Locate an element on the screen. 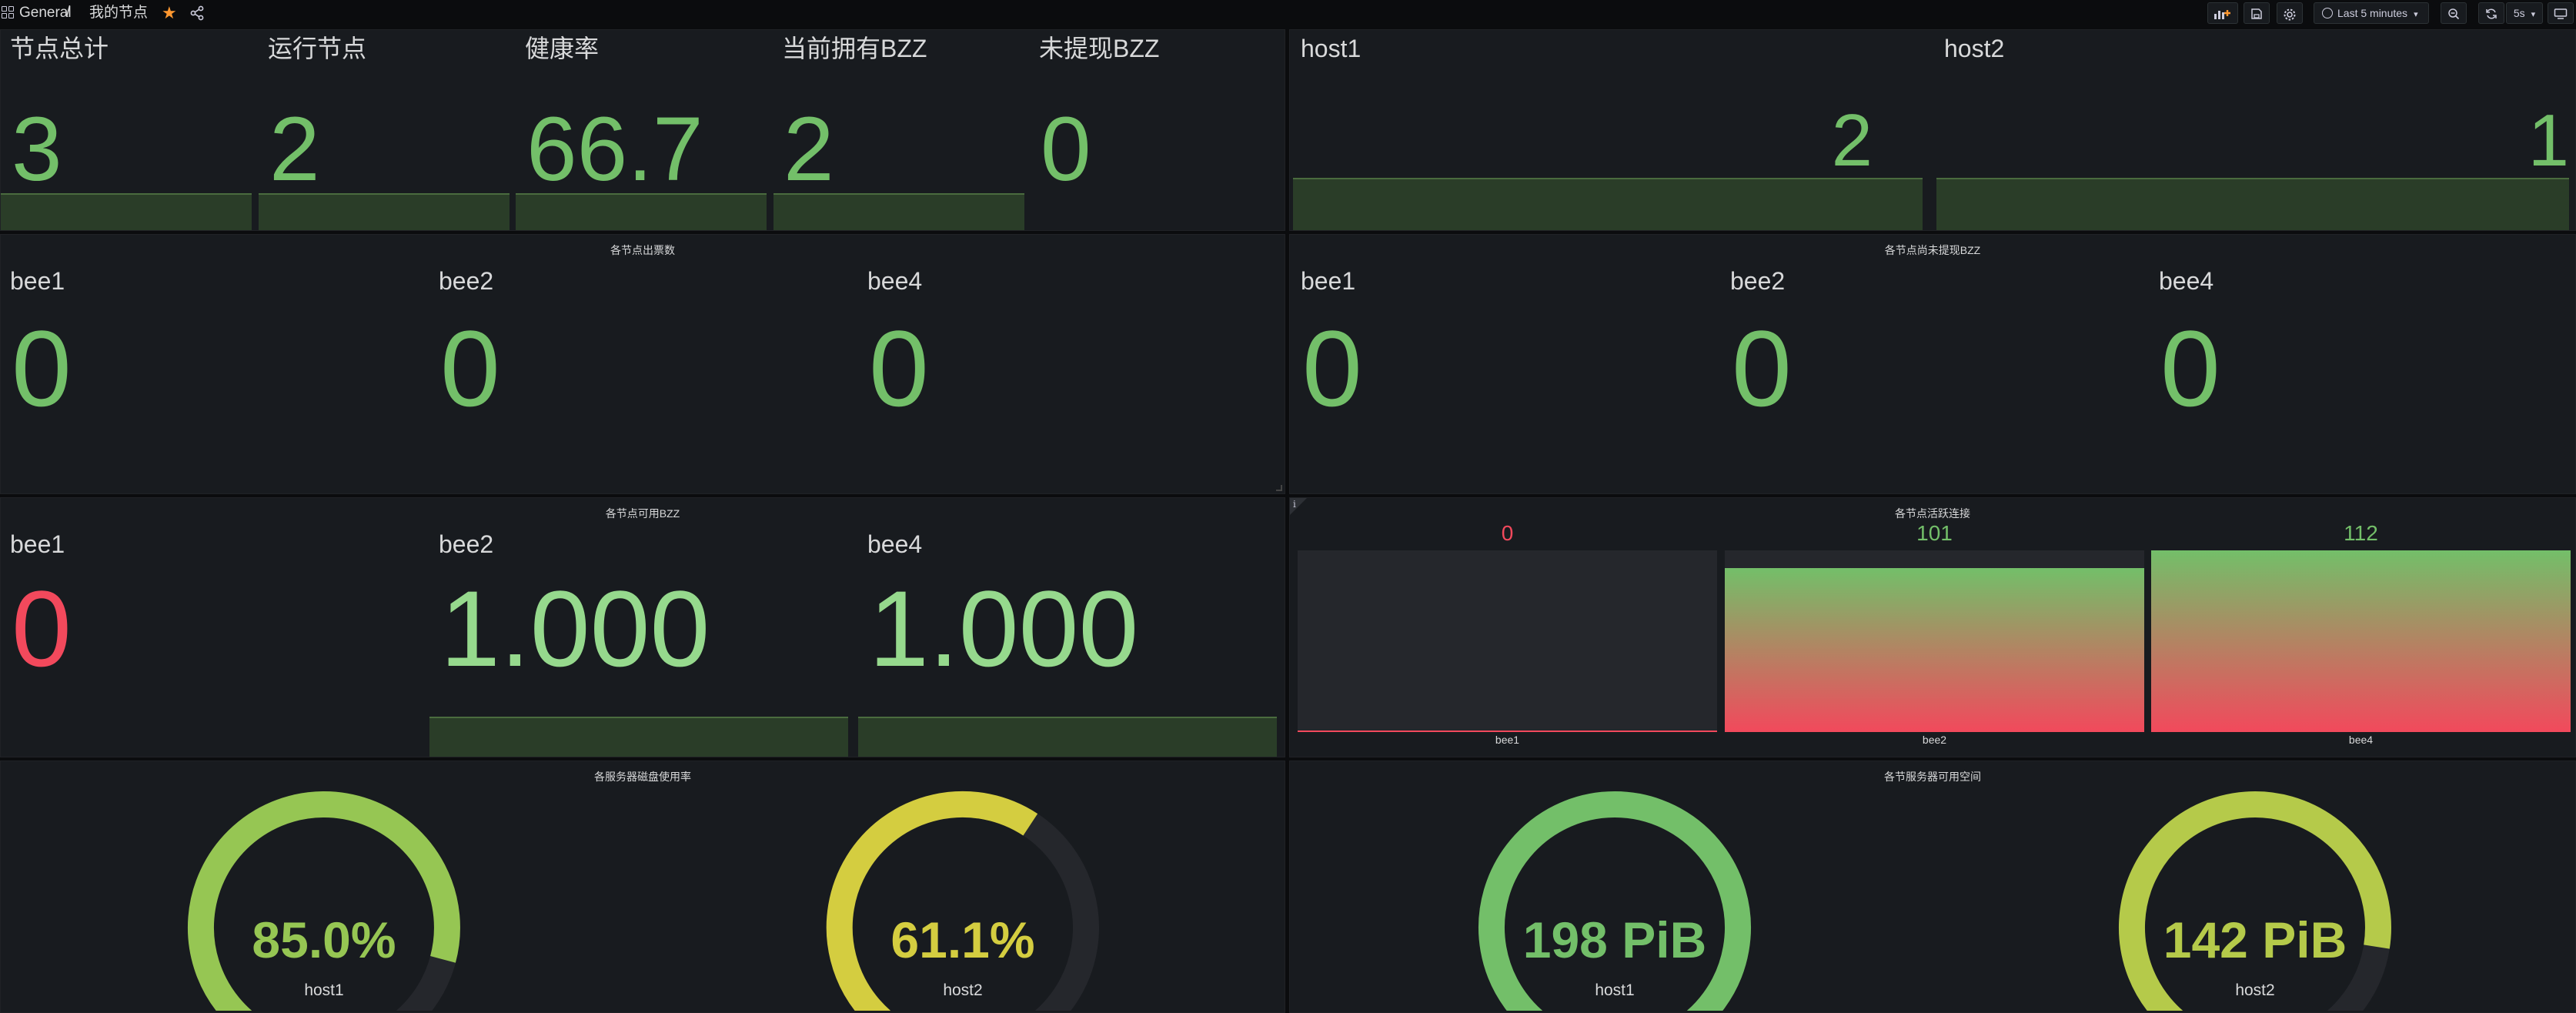 The image size is (2576, 1013). time-range-label: Last 5 minutes is located at coordinates (2372, 13).